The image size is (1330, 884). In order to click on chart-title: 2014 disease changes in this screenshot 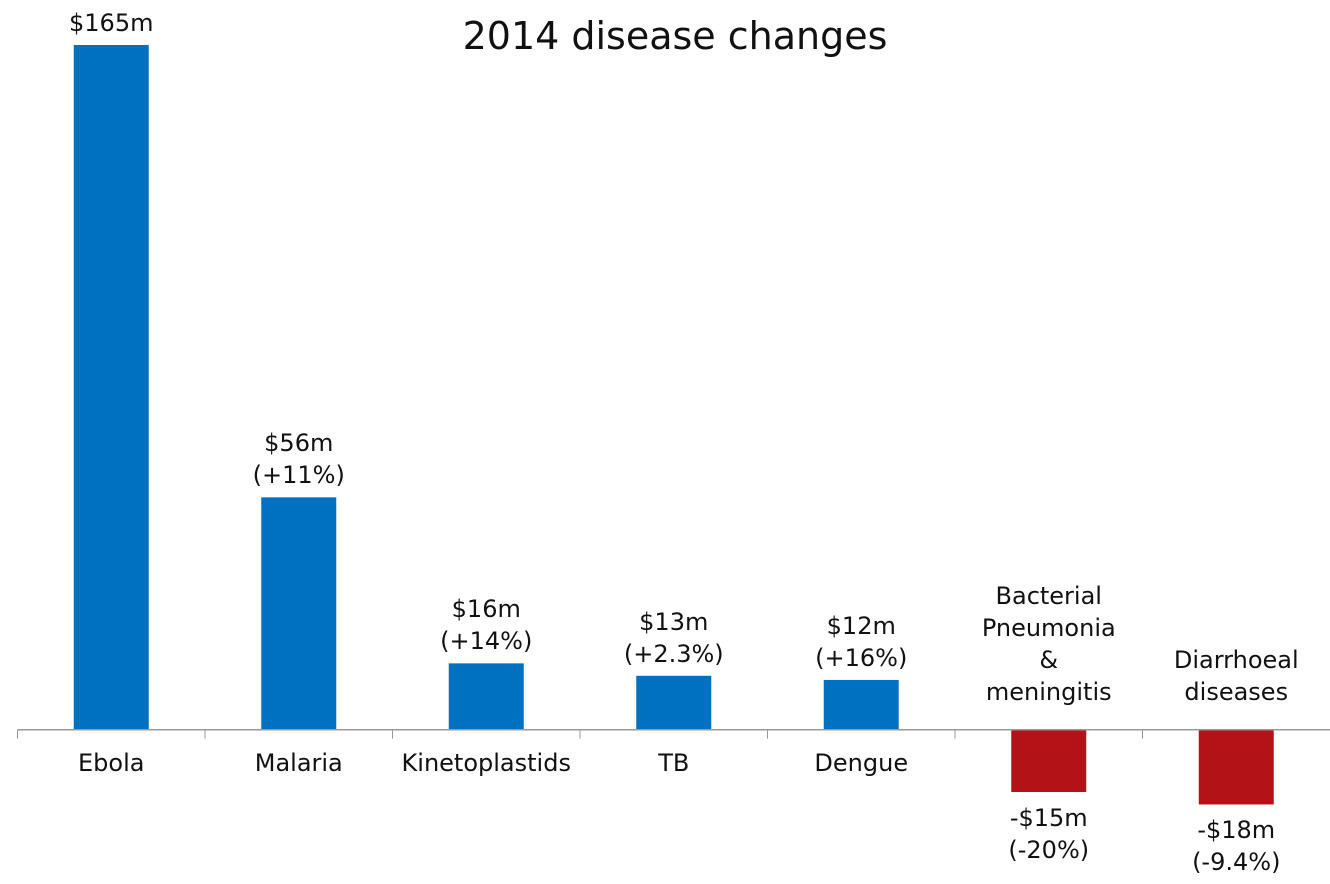, I will do `click(675, 36)`.